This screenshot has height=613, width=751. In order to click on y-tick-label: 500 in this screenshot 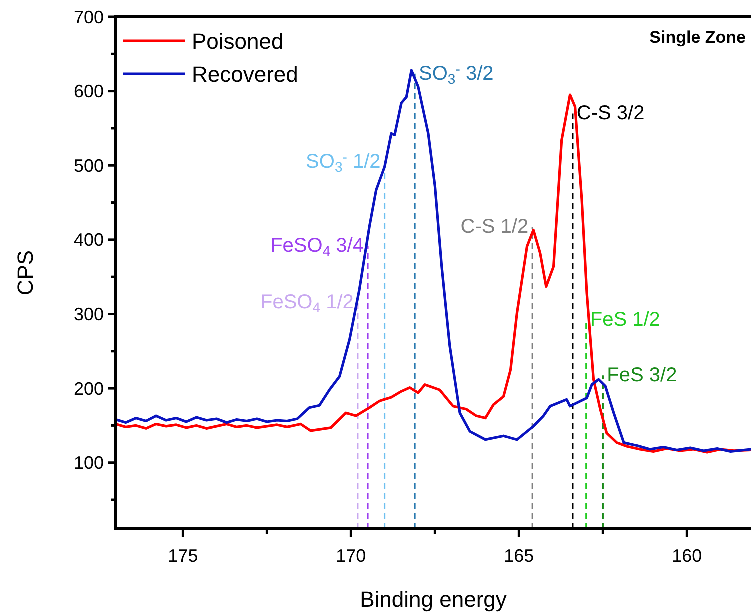, I will do `click(89, 166)`.